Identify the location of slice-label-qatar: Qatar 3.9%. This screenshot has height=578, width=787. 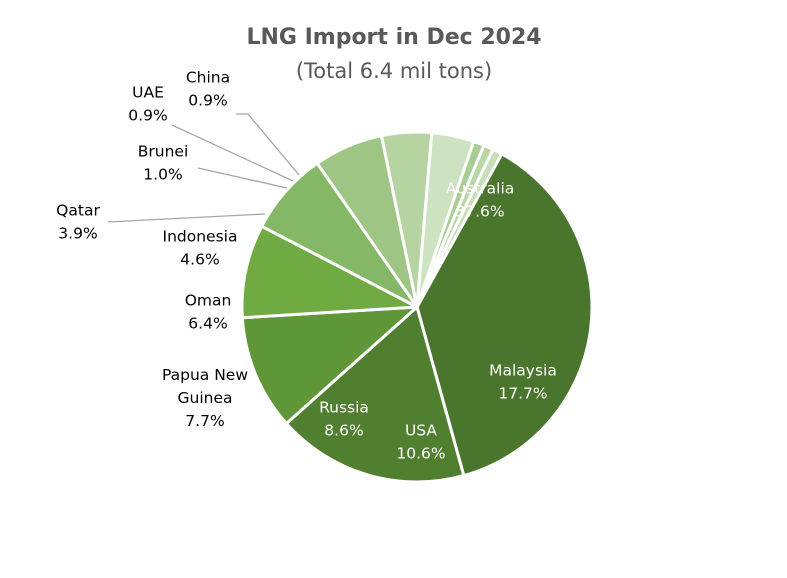
(78, 222).